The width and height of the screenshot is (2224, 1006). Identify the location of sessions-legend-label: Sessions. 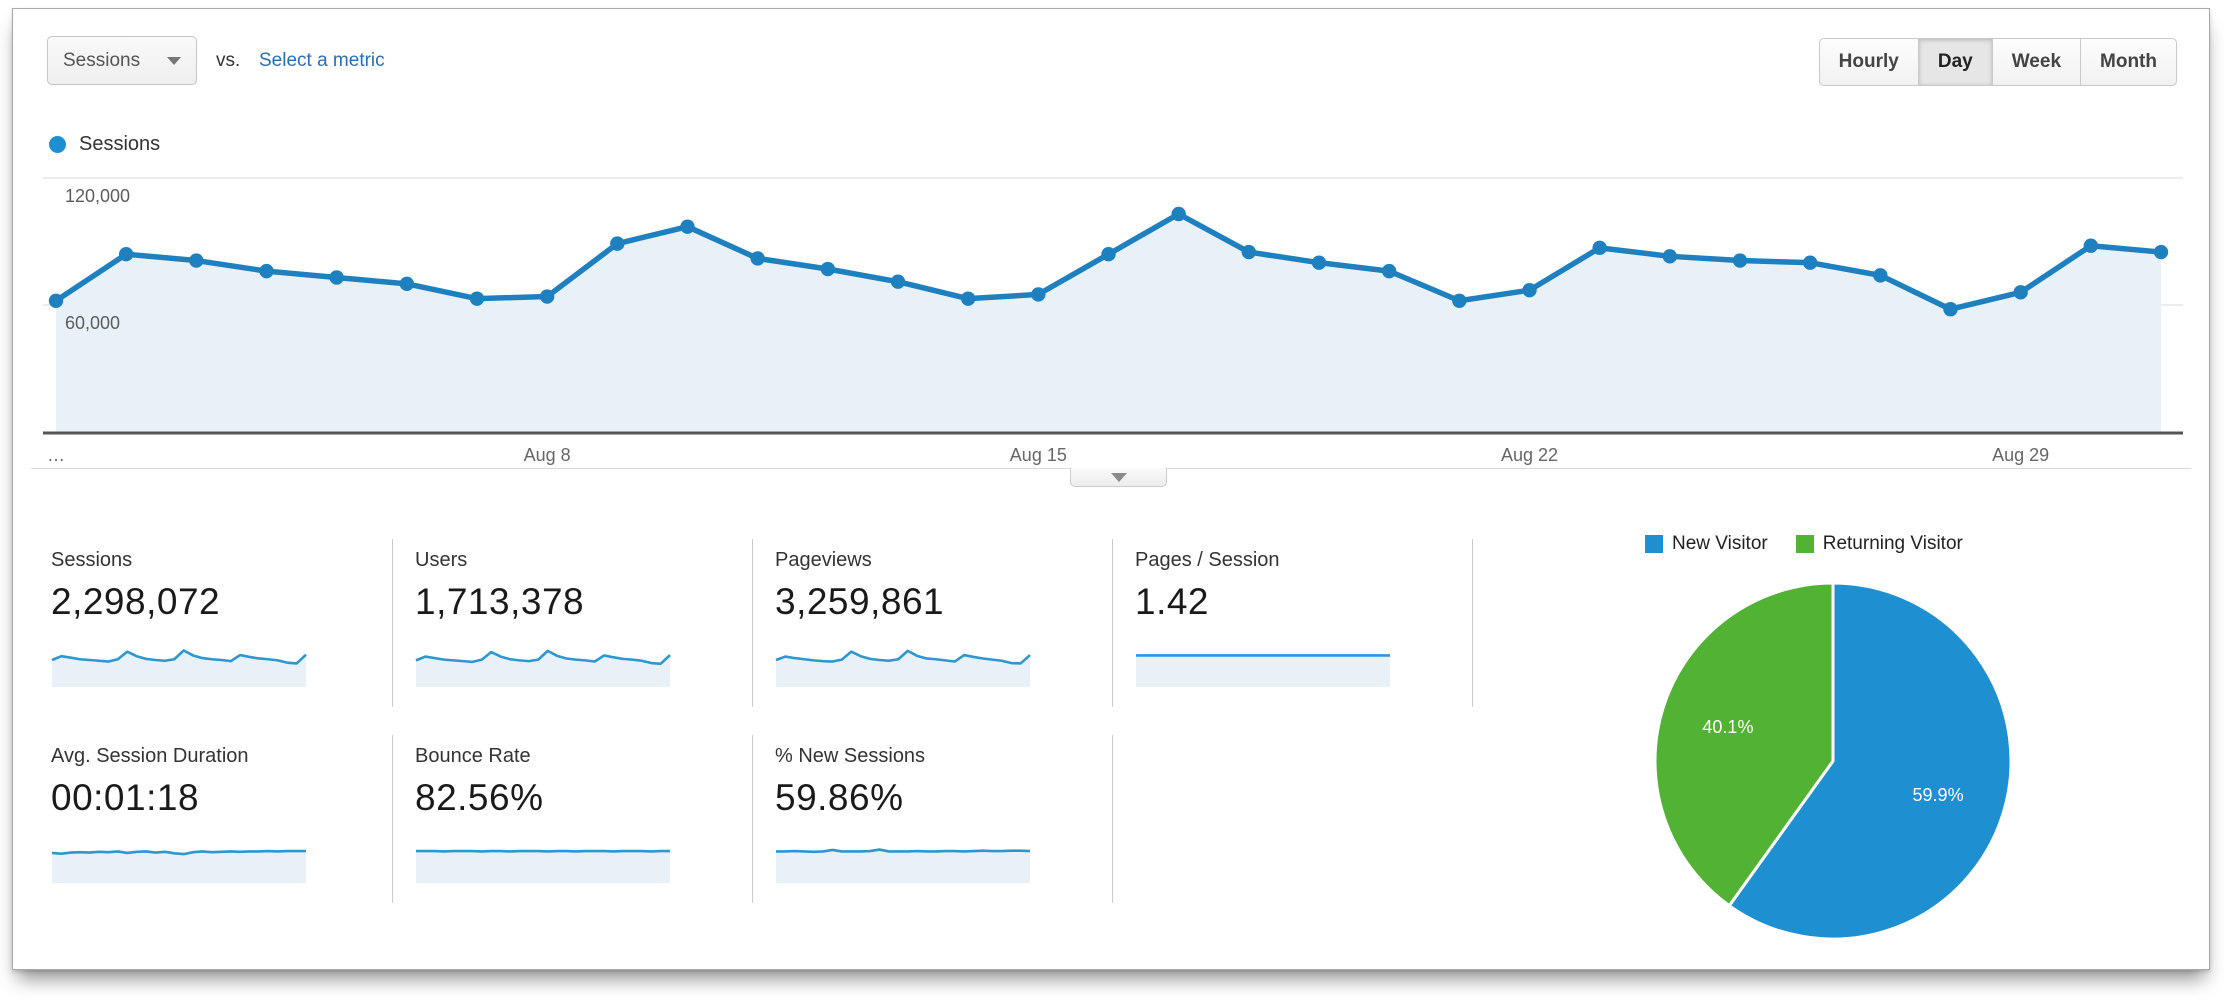
(120, 144).